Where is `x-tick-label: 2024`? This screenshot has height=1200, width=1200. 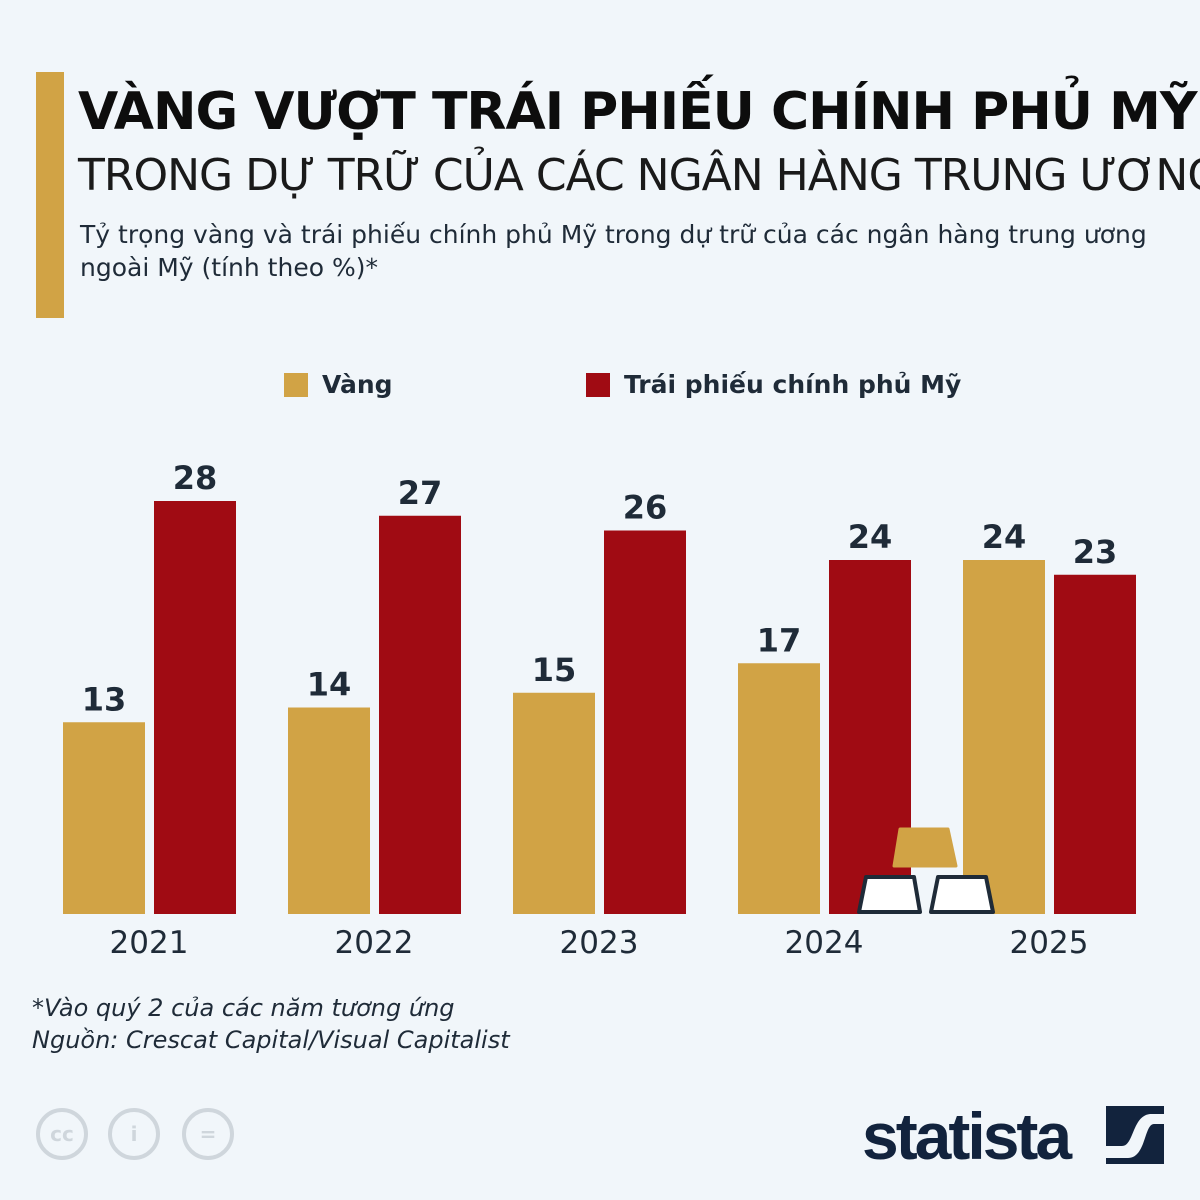 x-tick-label: 2024 is located at coordinates (824, 943).